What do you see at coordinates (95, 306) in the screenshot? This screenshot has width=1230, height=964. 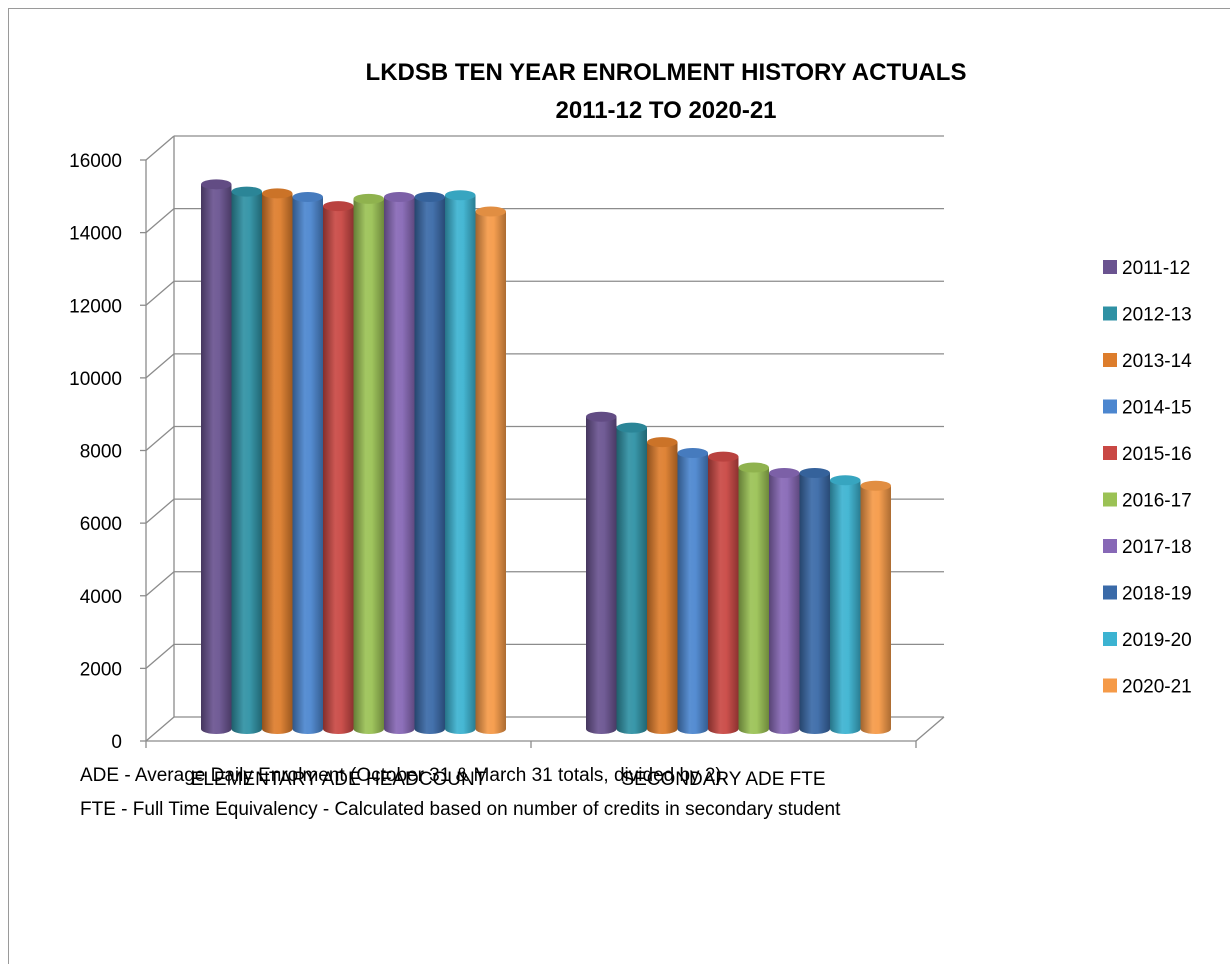 I see `y-tick-label: 12000` at bounding box center [95, 306].